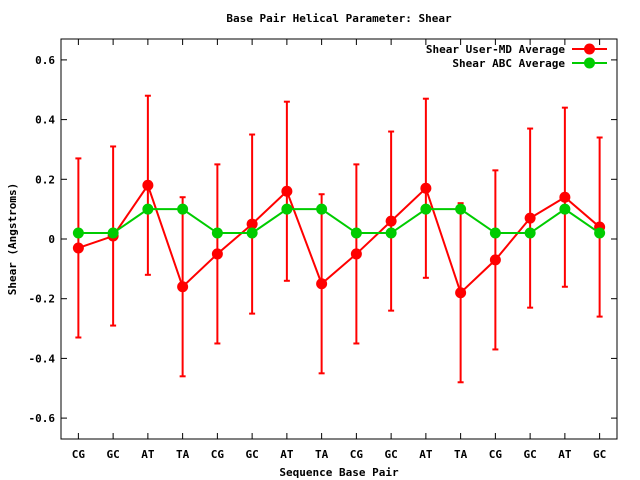  Describe the element at coordinates (45, 179) in the screenshot. I see `y-tick-label: 0.2` at that location.